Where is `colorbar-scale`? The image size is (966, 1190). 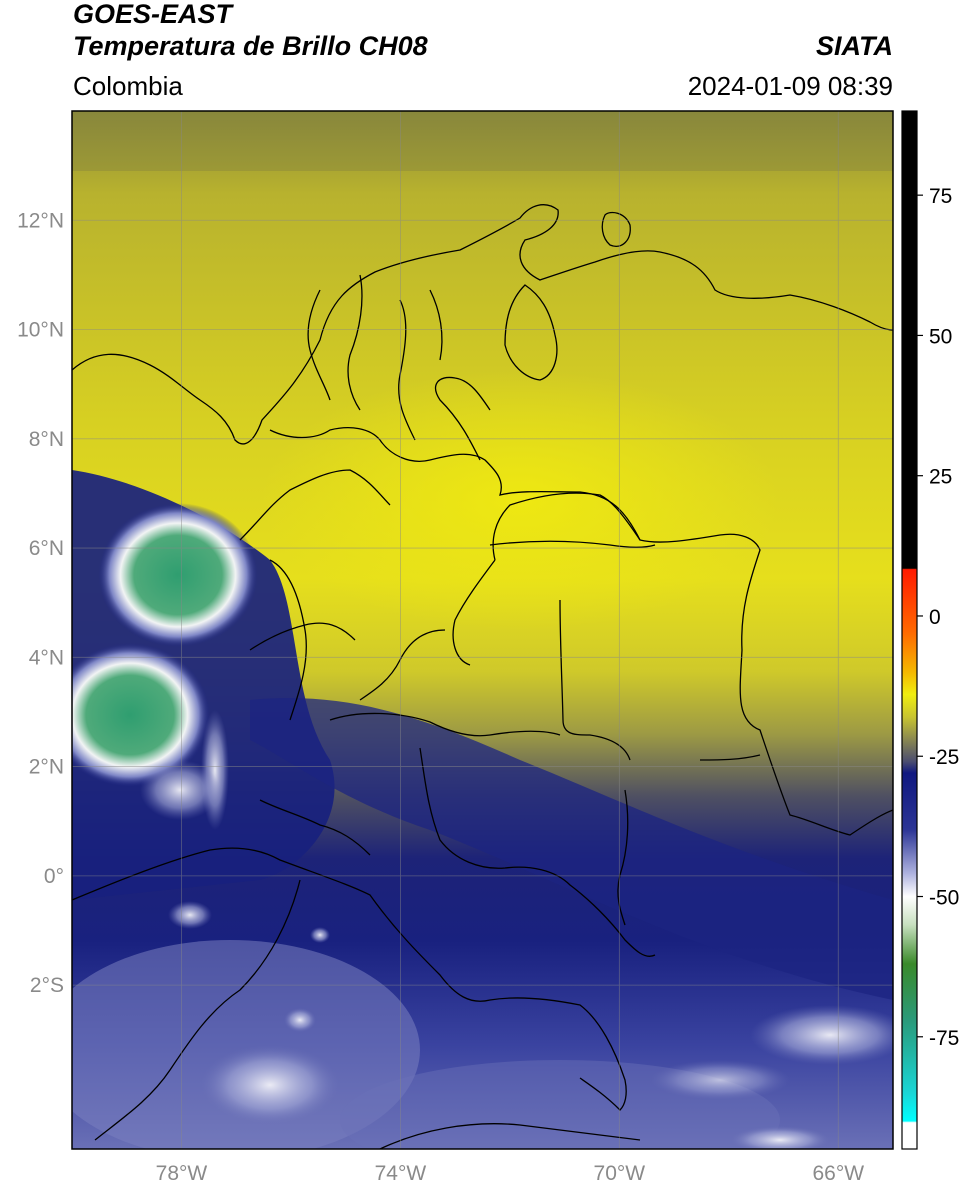 colorbar-scale is located at coordinates (909, 630).